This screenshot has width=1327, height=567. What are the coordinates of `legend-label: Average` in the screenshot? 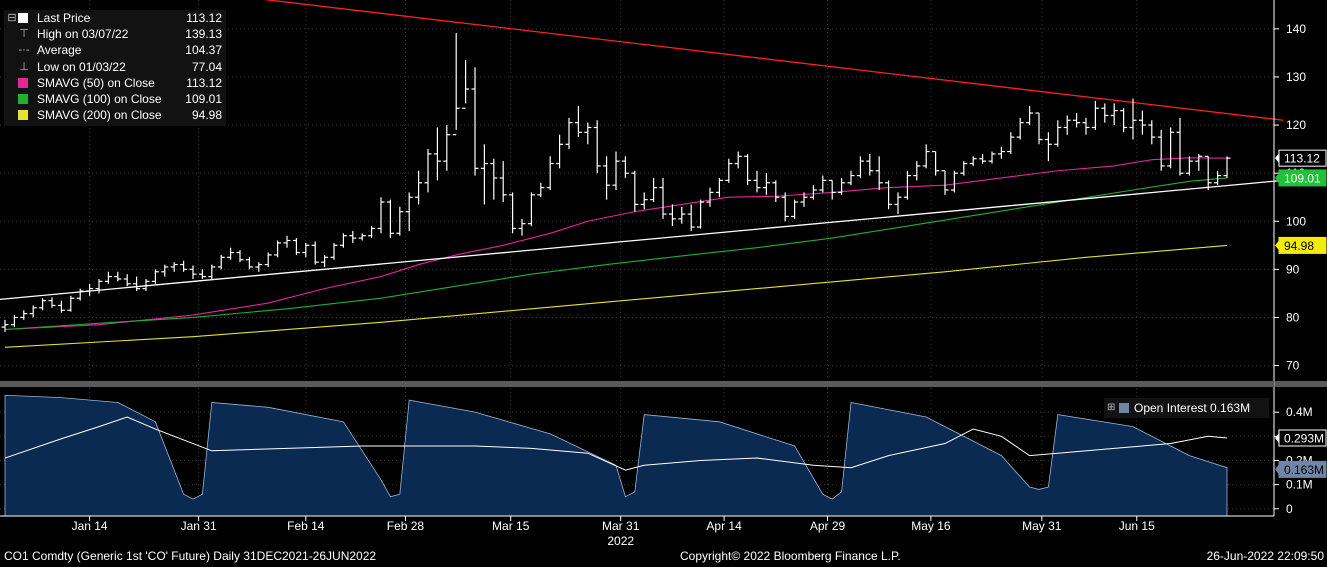 It's located at (59, 50).